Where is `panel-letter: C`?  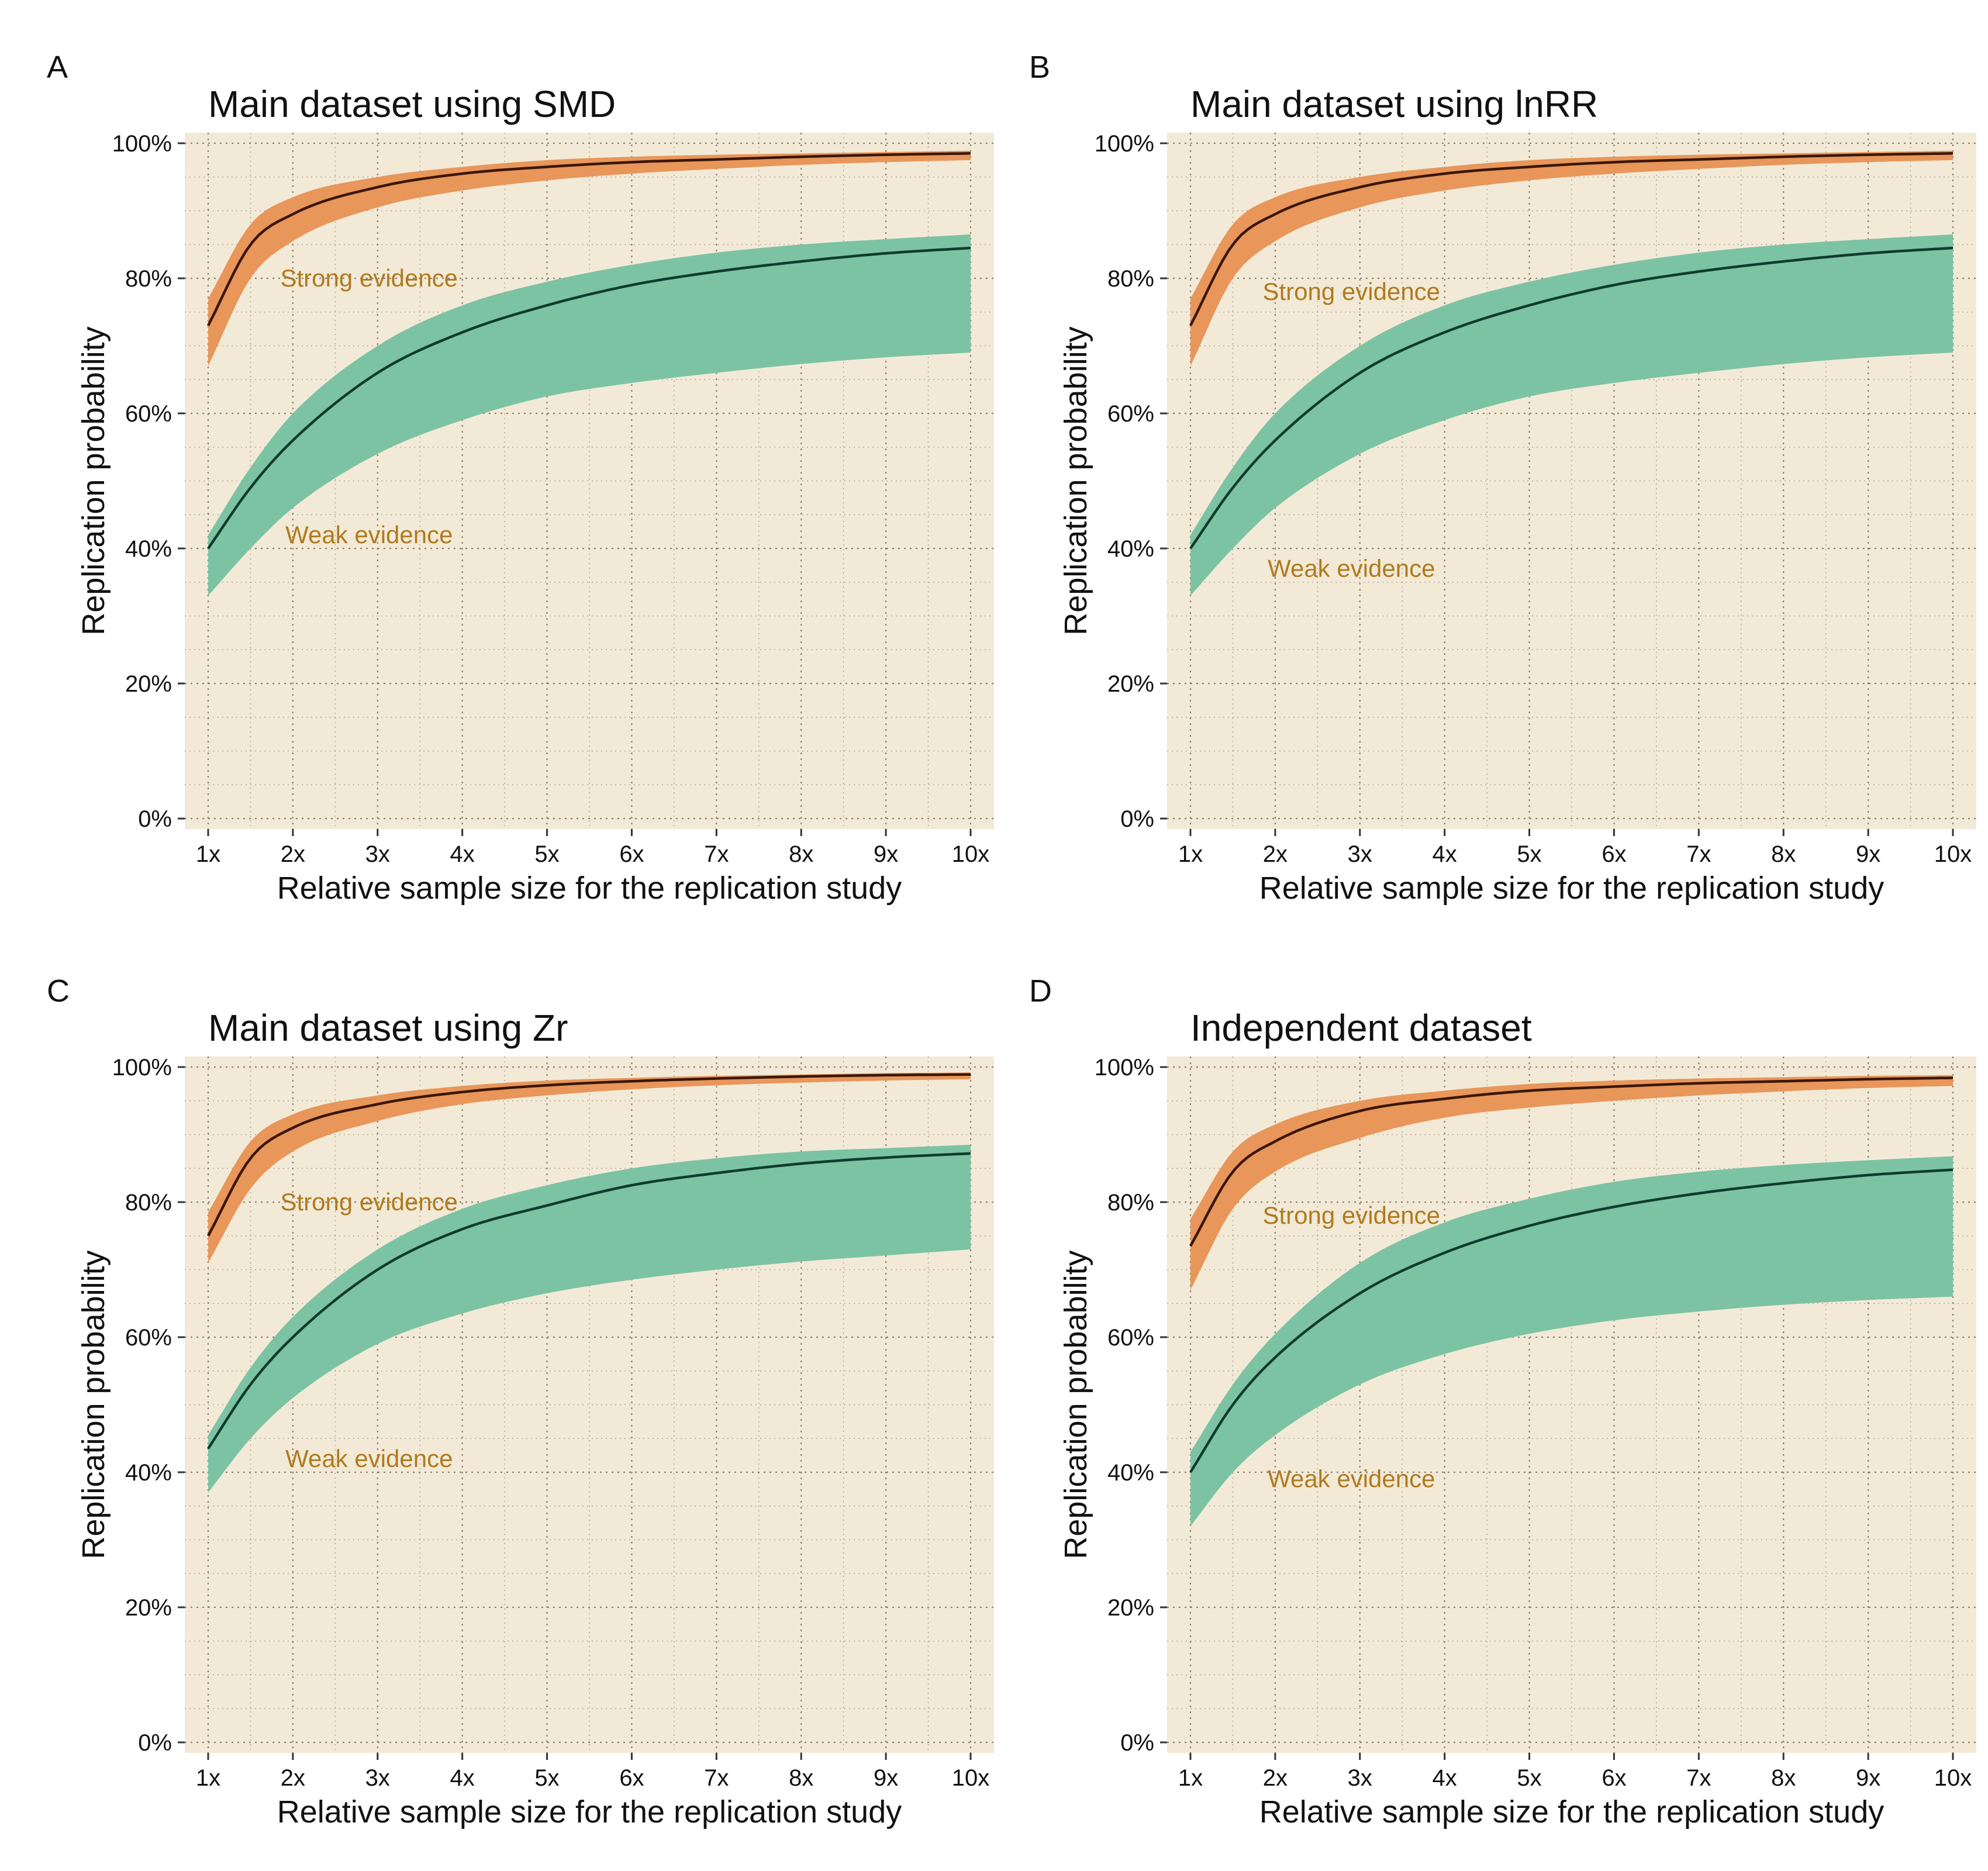
panel-letter: C is located at coordinates (58, 992).